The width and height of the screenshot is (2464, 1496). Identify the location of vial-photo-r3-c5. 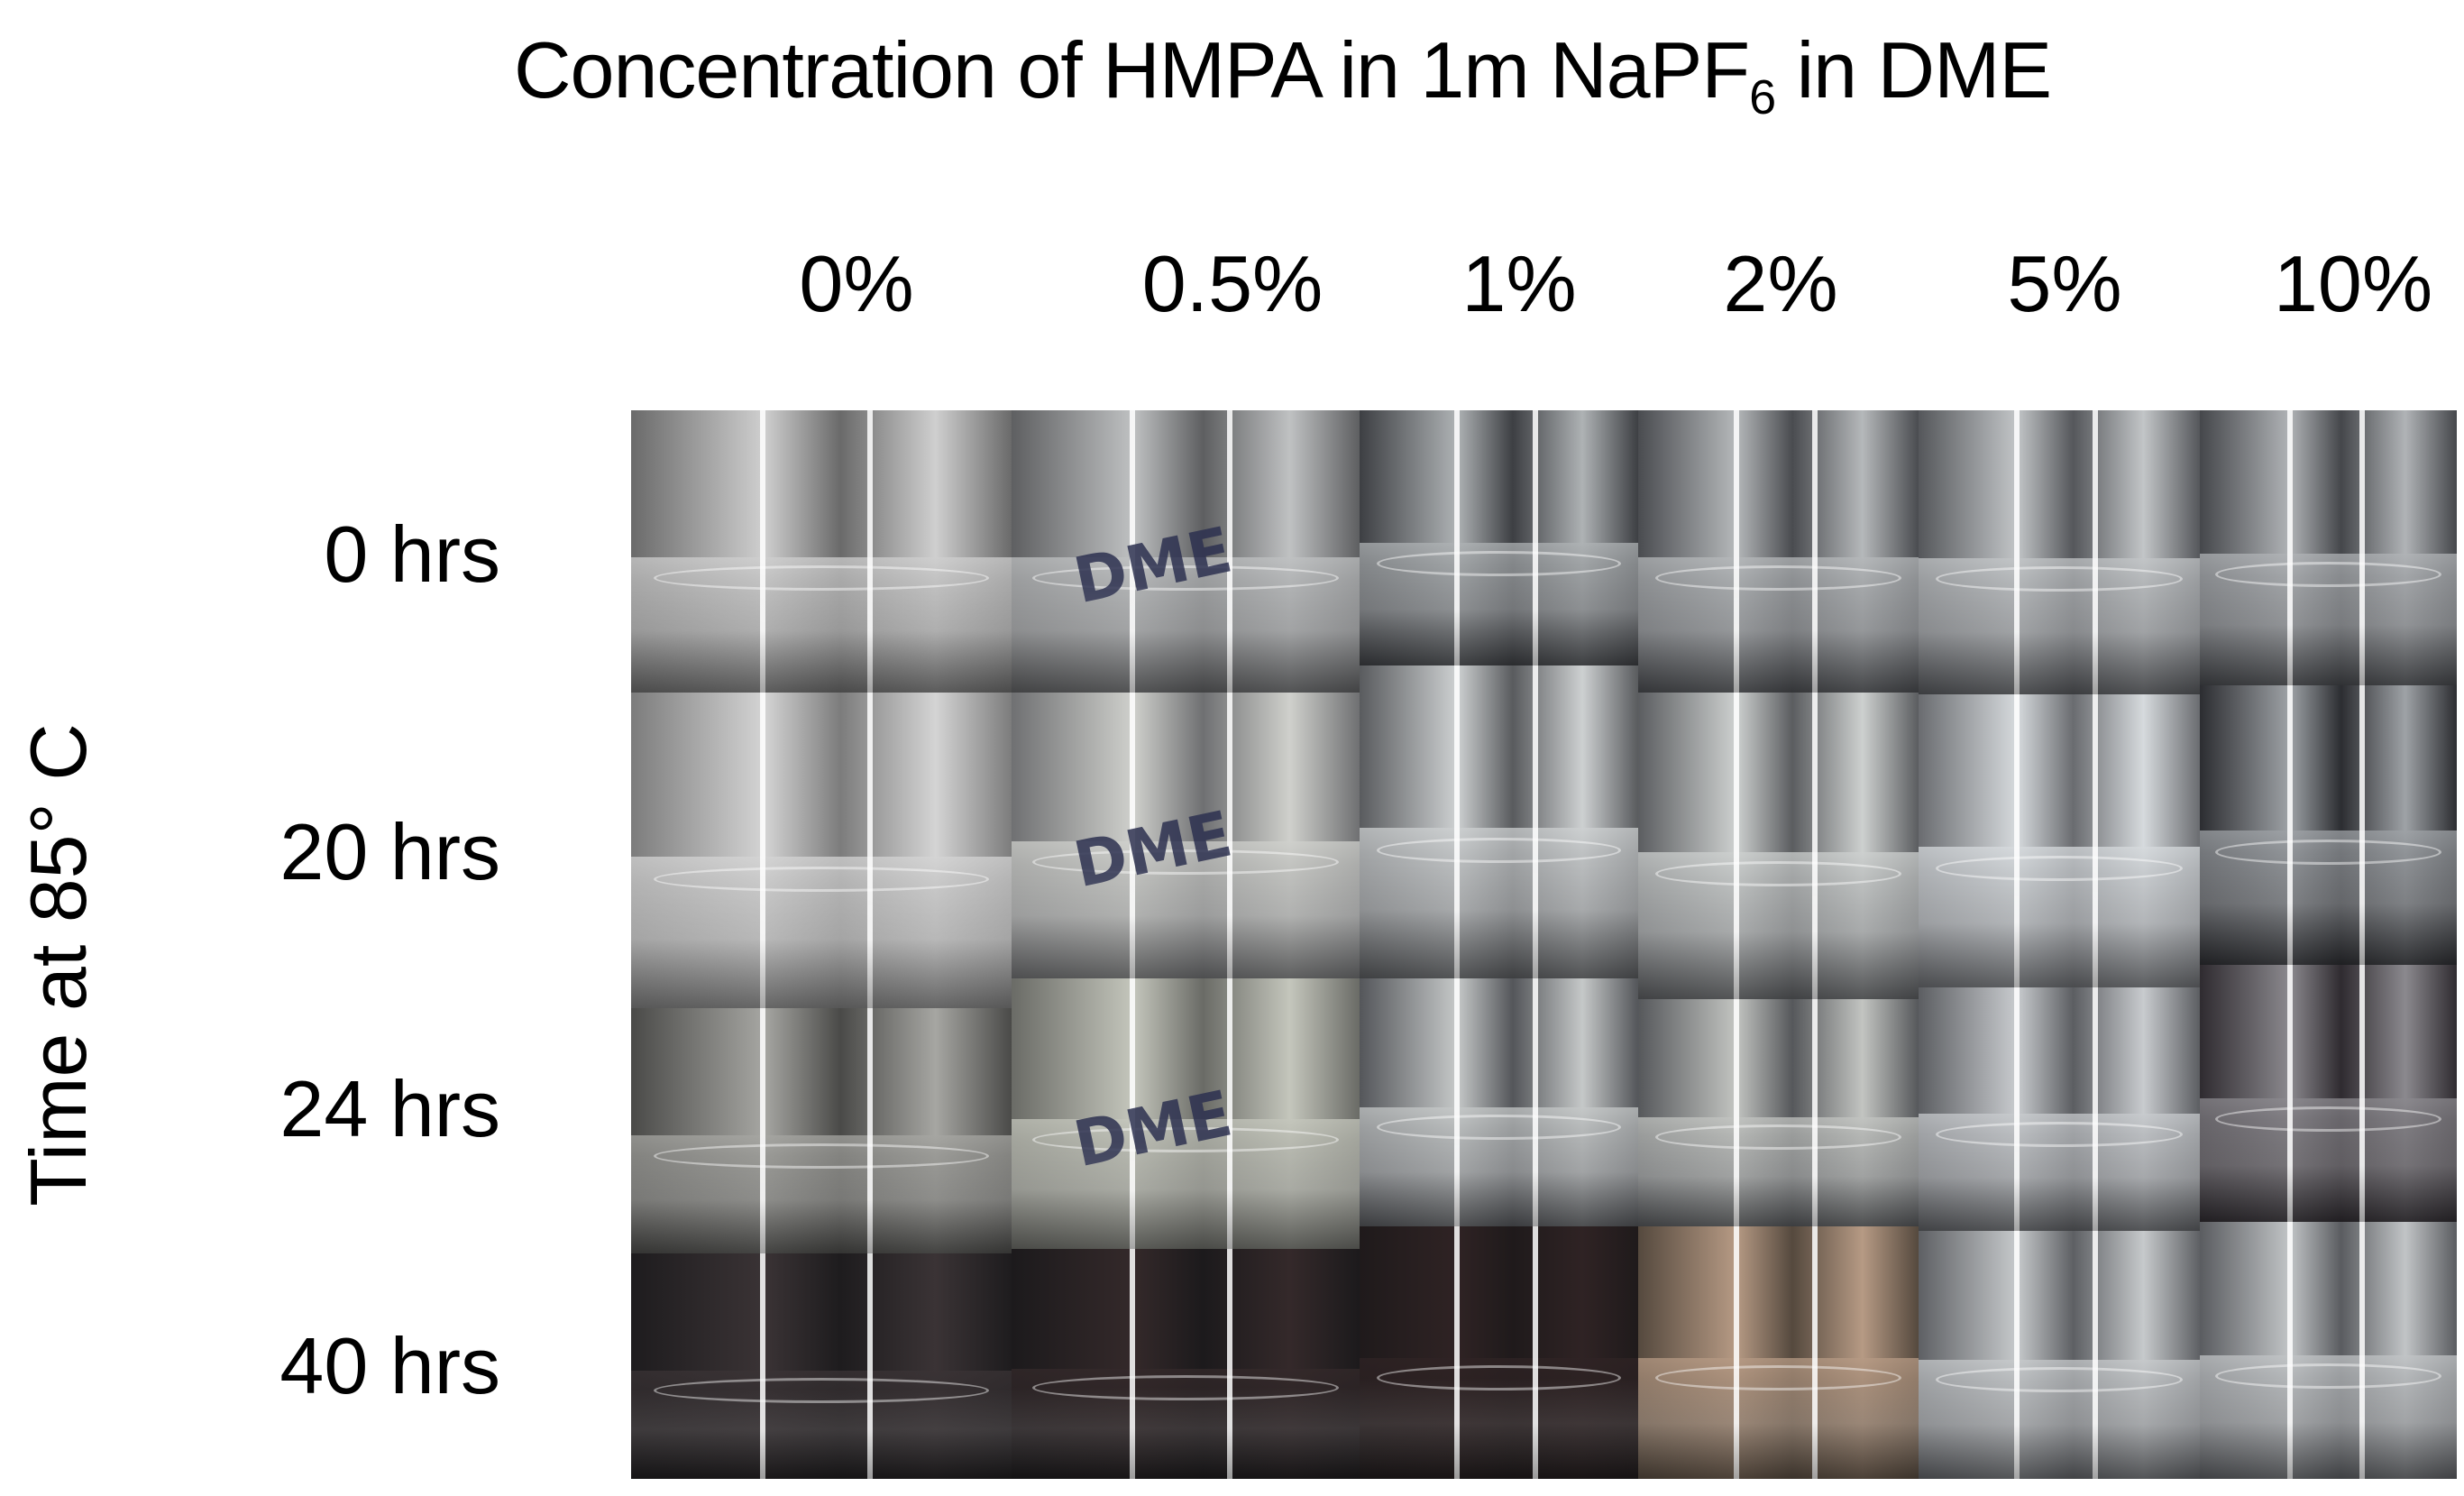
(2328, 1350).